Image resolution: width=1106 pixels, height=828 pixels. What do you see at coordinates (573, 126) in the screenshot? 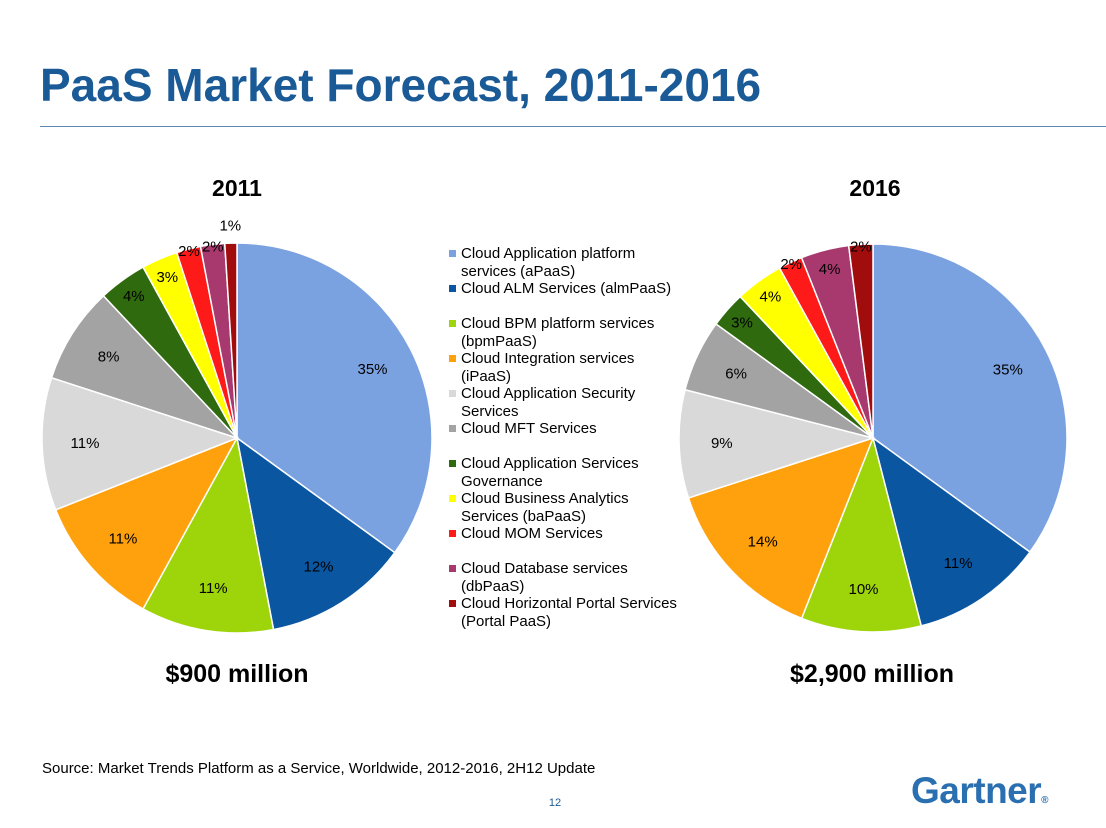
I see `title-divider` at bounding box center [573, 126].